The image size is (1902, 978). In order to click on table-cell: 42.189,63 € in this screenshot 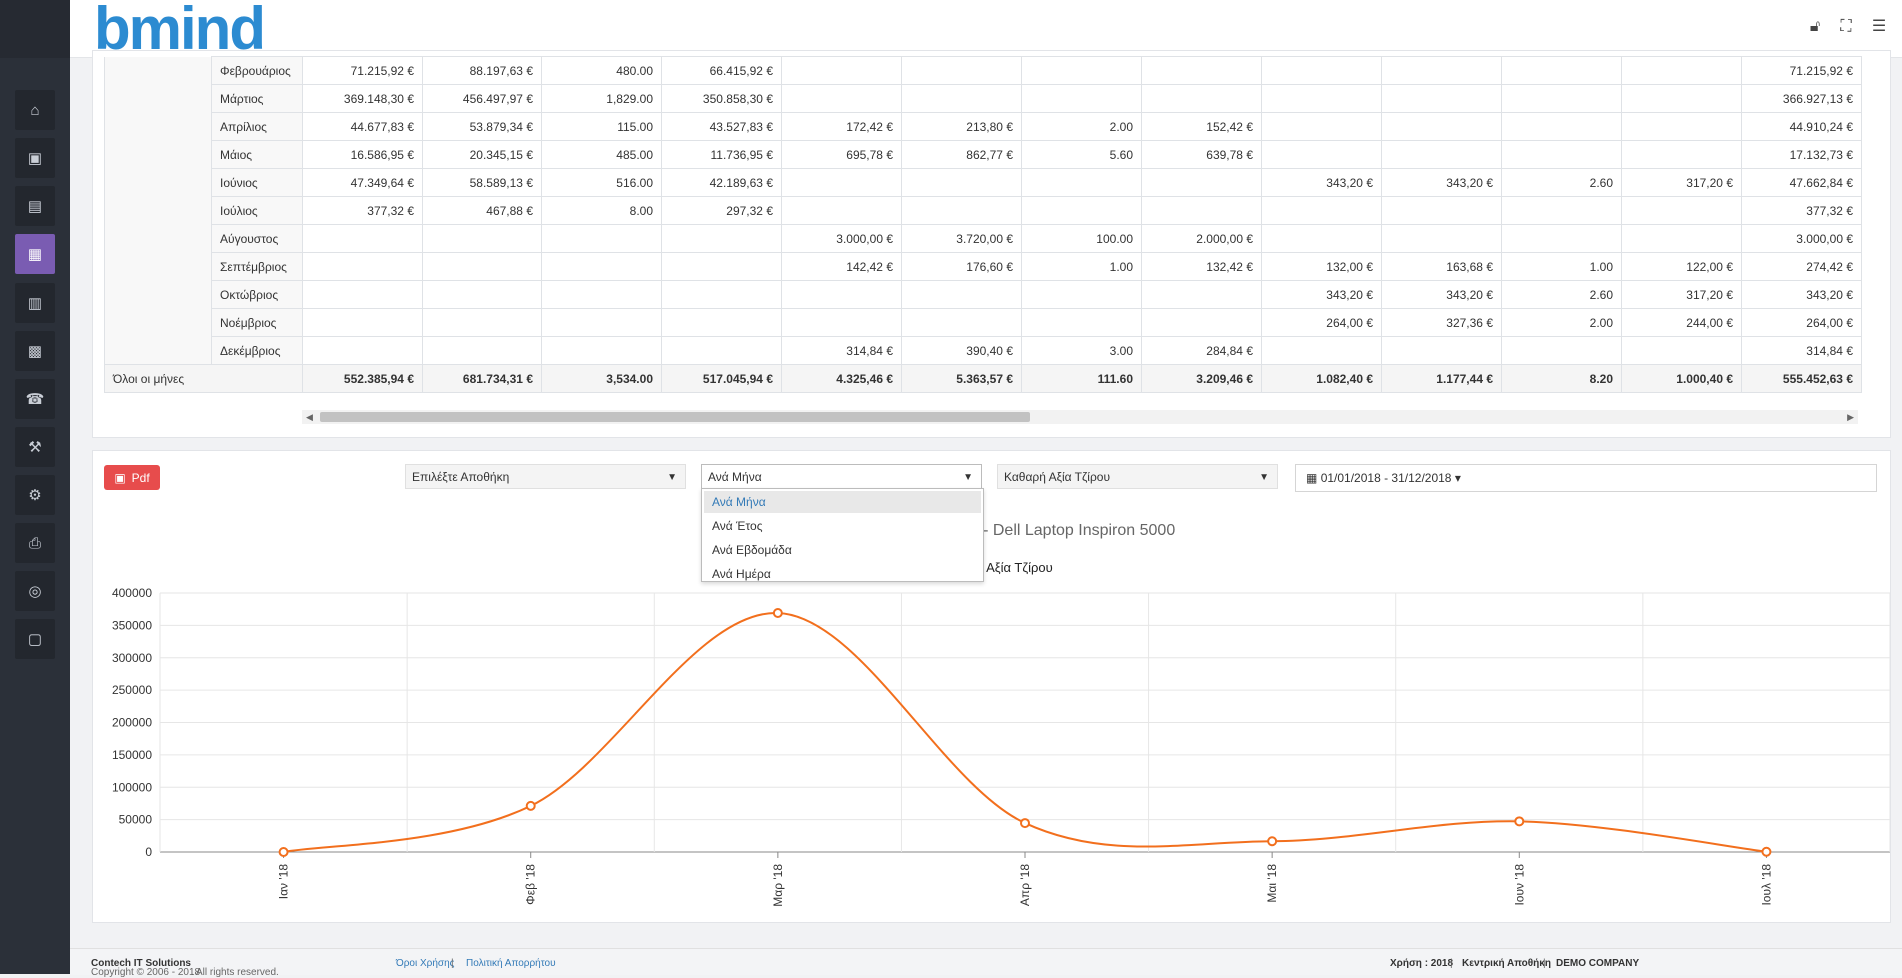, I will do `click(721, 182)`.